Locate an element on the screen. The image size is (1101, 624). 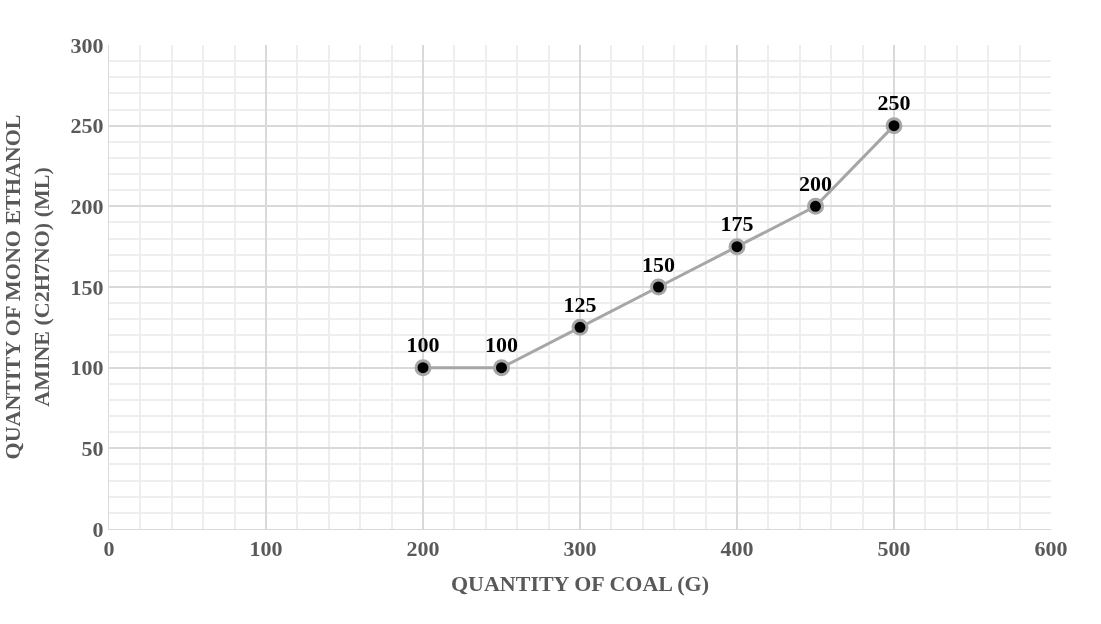
data-label: 125 is located at coordinates (580, 305).